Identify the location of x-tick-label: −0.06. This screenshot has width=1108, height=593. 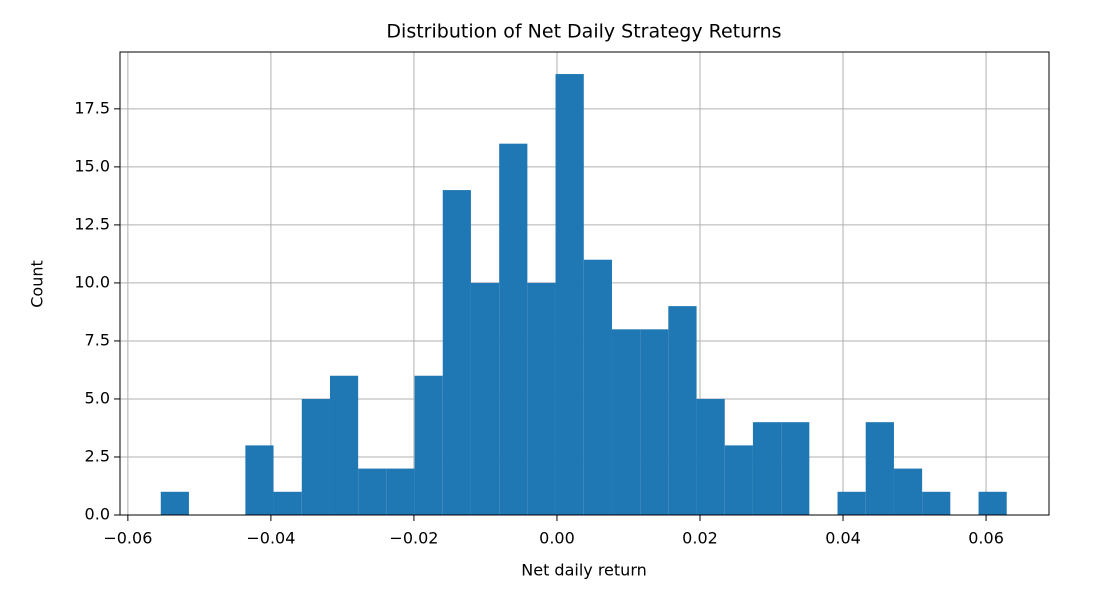
(127, 538).